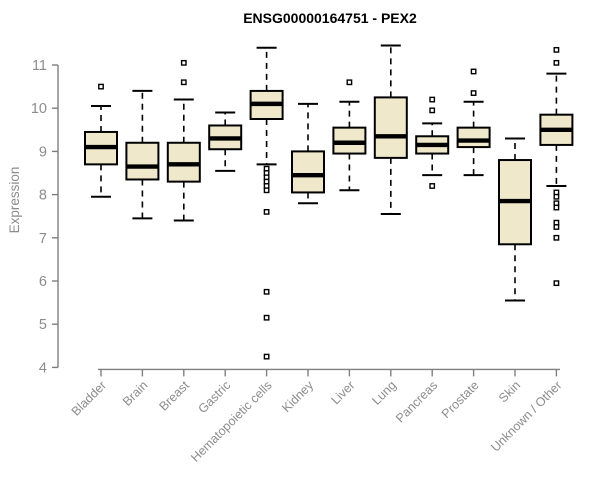 The image size is (600, 500). I want to click on y-tick-label: 9, so click(43, 152).